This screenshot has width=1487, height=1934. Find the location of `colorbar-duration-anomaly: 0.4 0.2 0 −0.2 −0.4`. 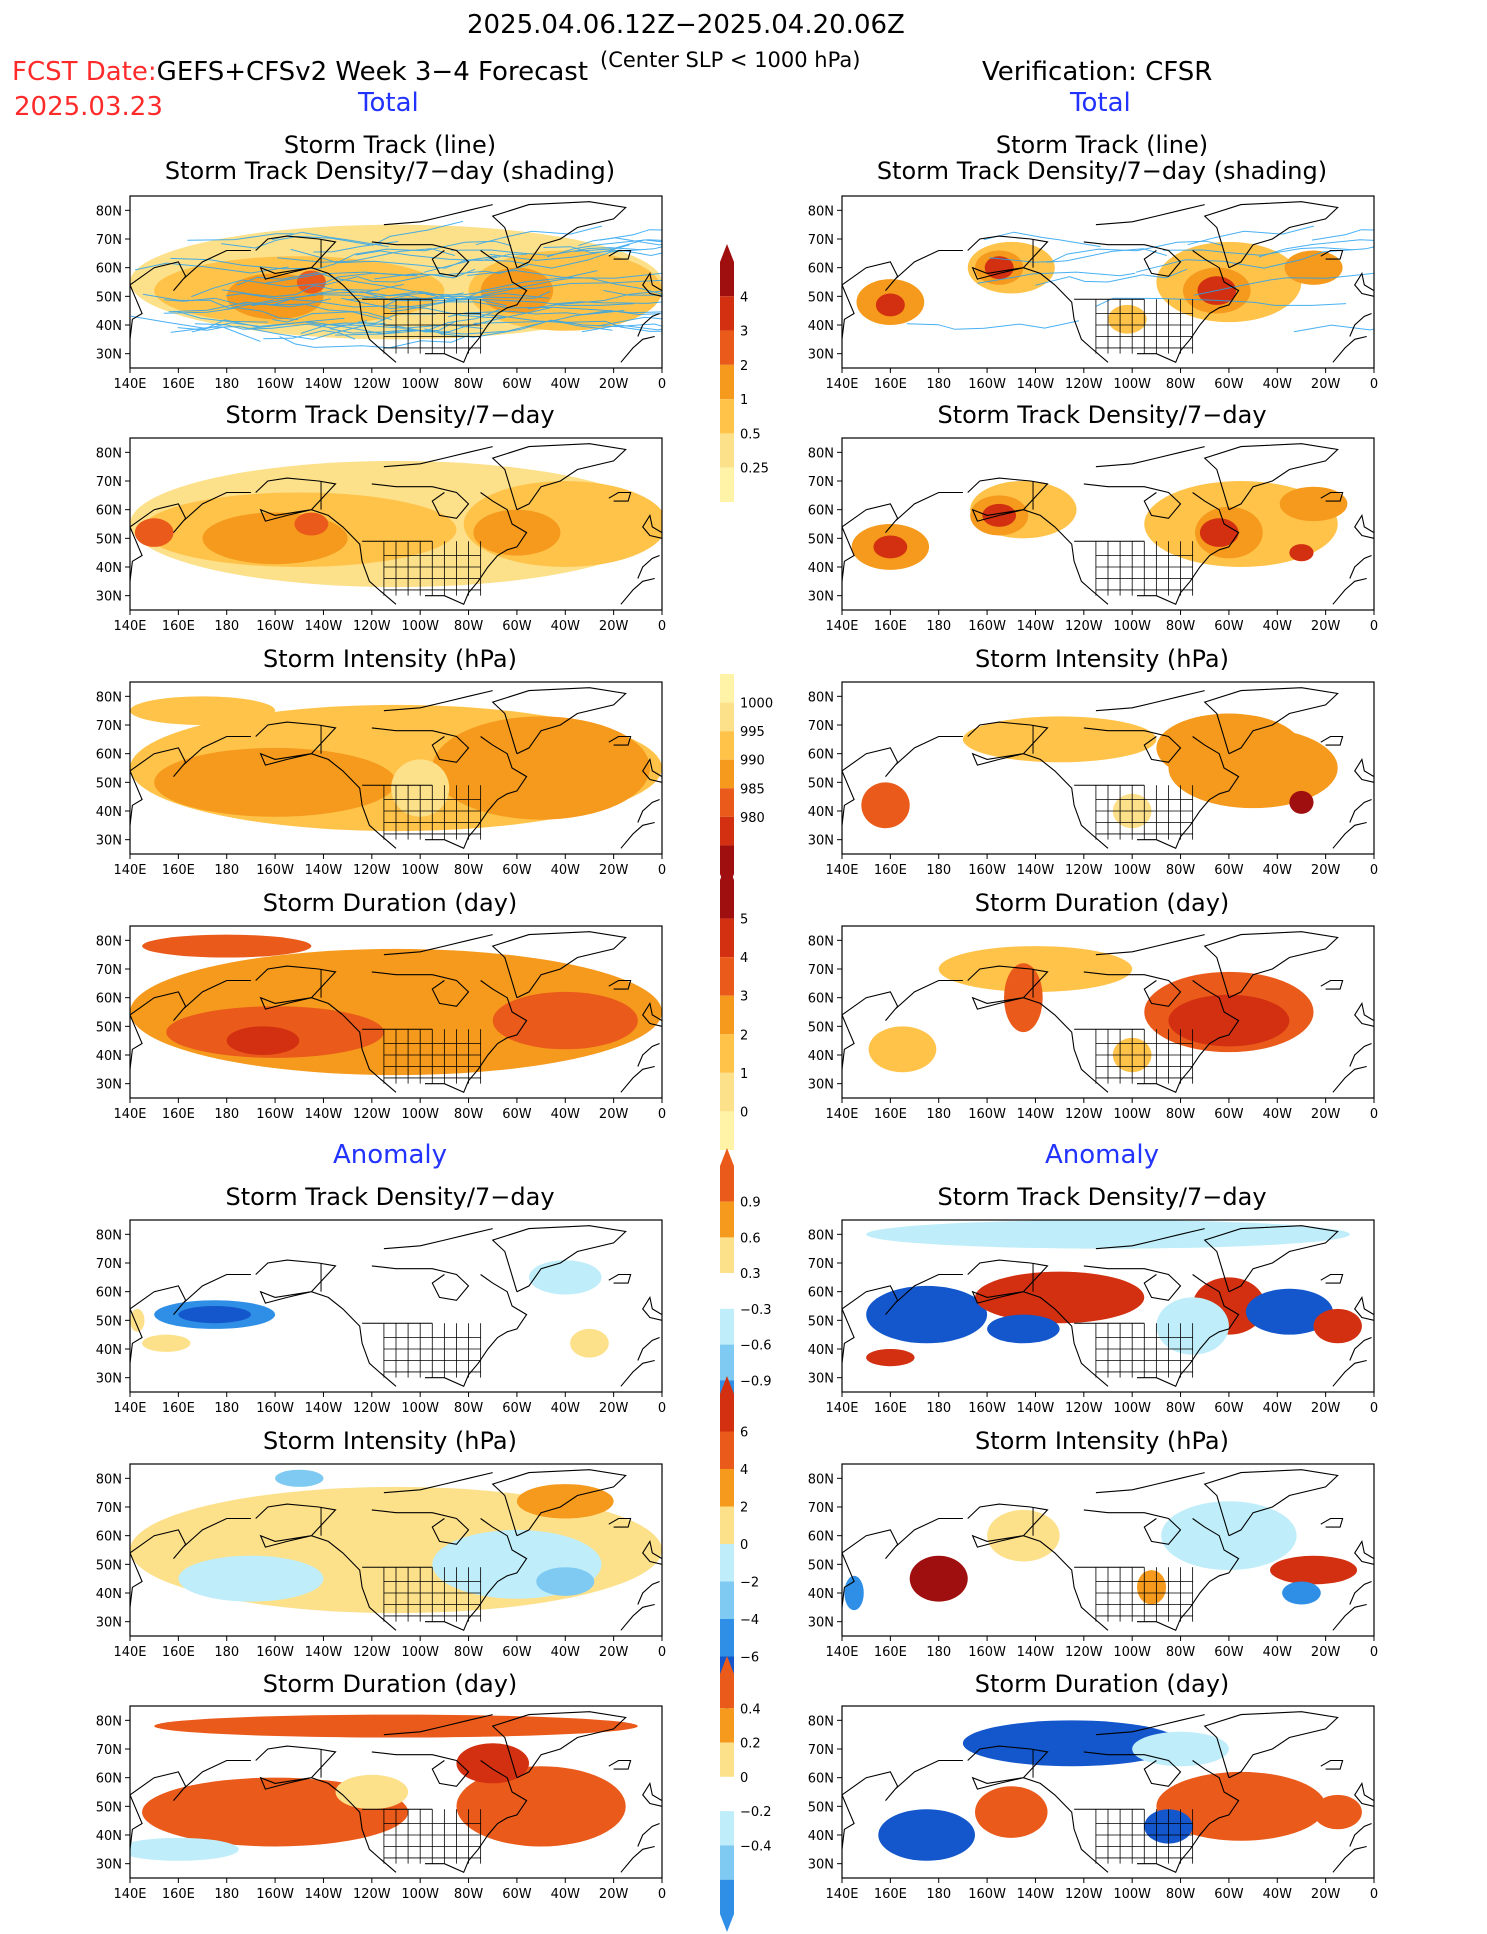

colorbar-duration-anomaly: 0.4 0.2 0 −0.2 −0.4 is located at coordinates (746, 1794).